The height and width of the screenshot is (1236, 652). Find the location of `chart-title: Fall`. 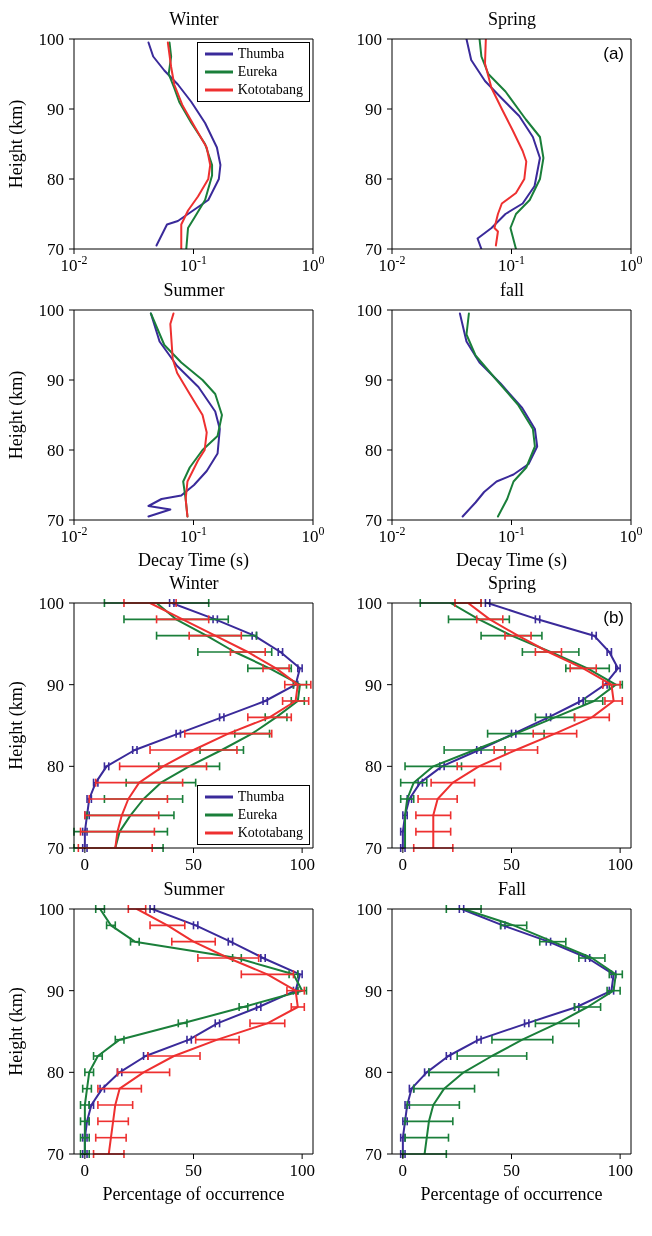

chart-title: Fall is located at coordinates (512, 889).